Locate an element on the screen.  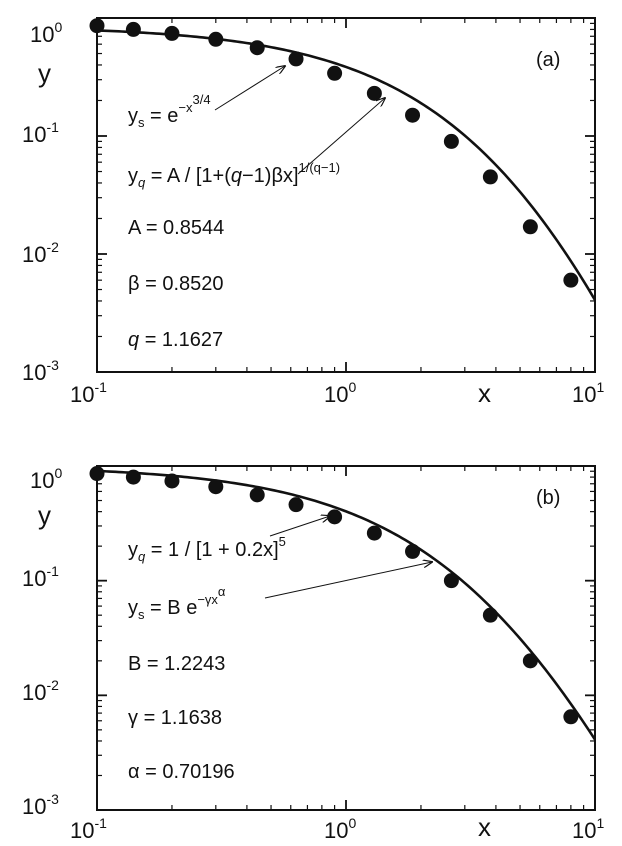
param-B: B = 1.2243 is located at coordinates (176, 664).